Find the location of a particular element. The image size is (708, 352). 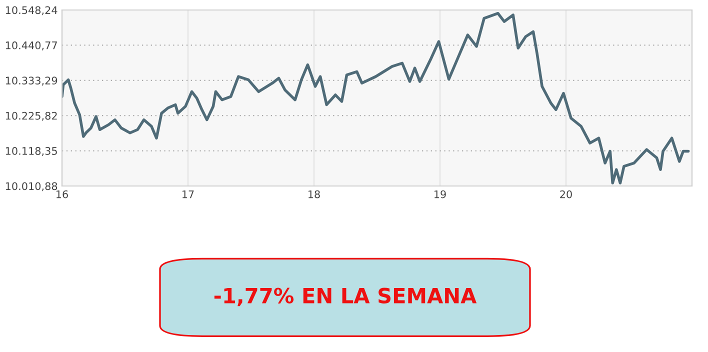

y-tick-label: 10.118,35 is located at coordinates (31, 151).